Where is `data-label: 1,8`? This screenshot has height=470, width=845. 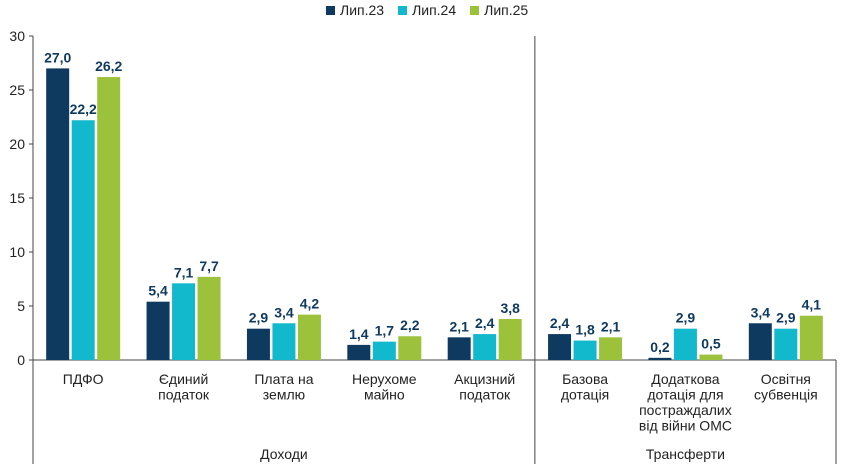 data-label: 1,8 is located at coordinates (585, 330).